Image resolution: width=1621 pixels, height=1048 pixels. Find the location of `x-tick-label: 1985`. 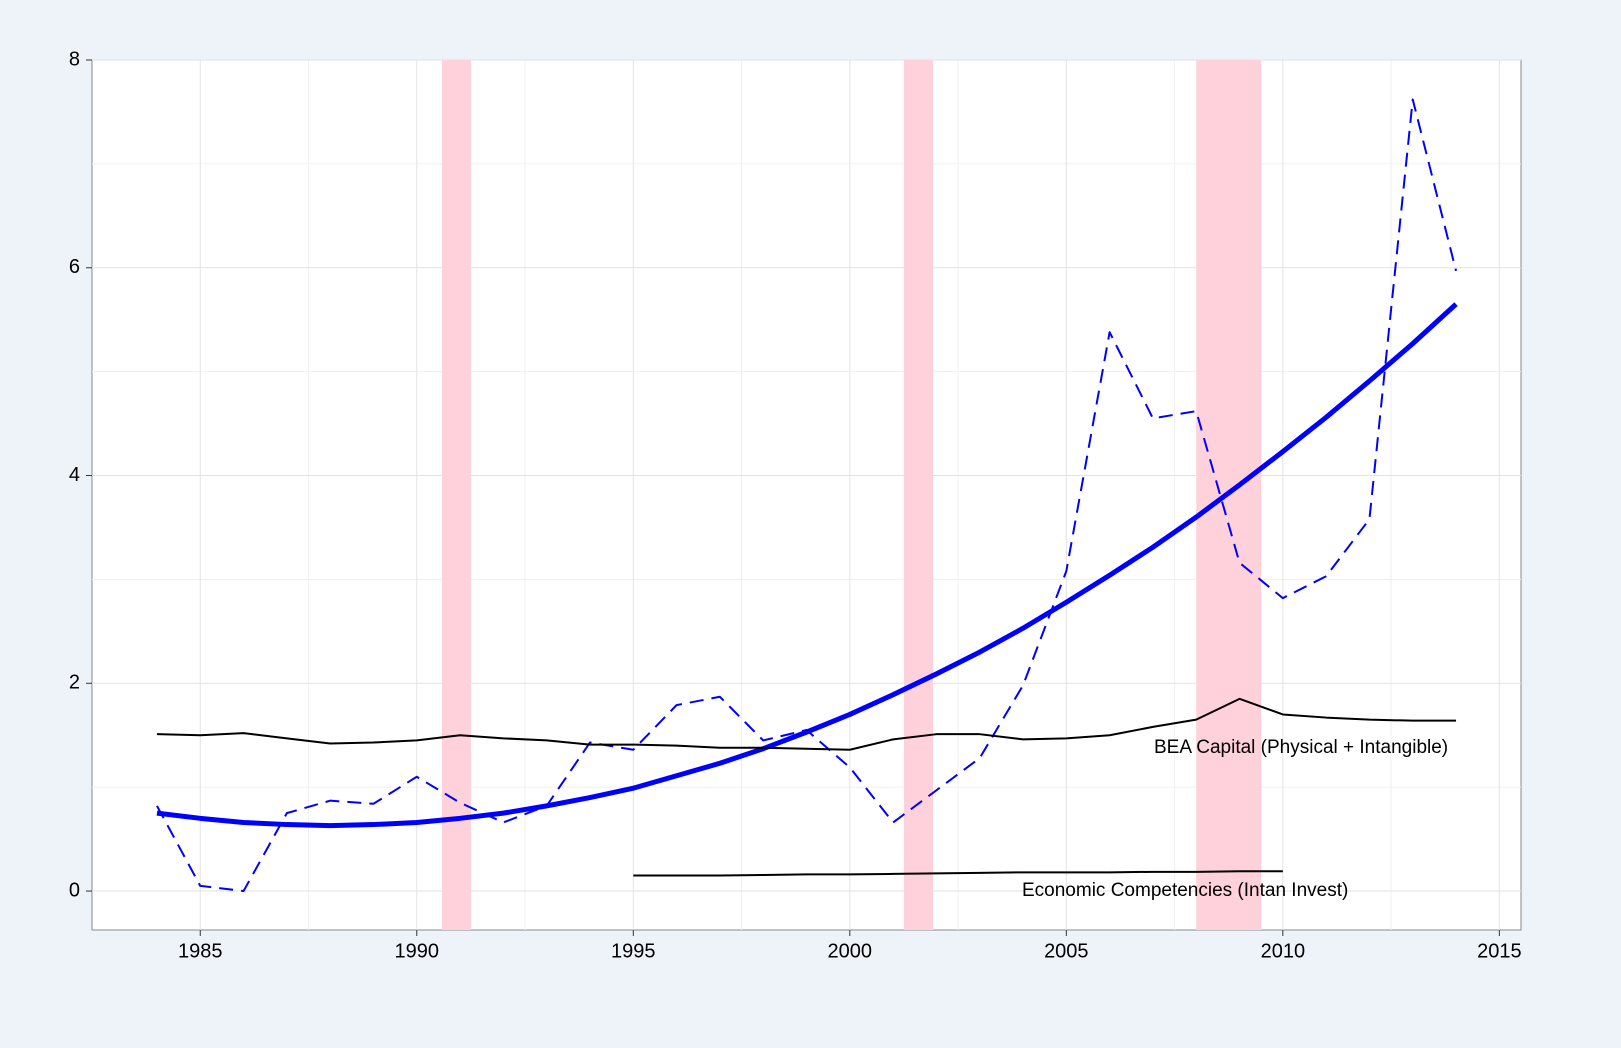

x-tick-label: 1985 is located at coordinates (200, 951).